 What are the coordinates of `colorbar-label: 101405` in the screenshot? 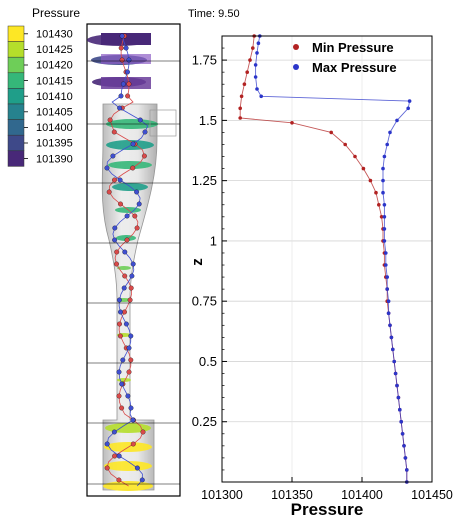 It's located at (54, 113).